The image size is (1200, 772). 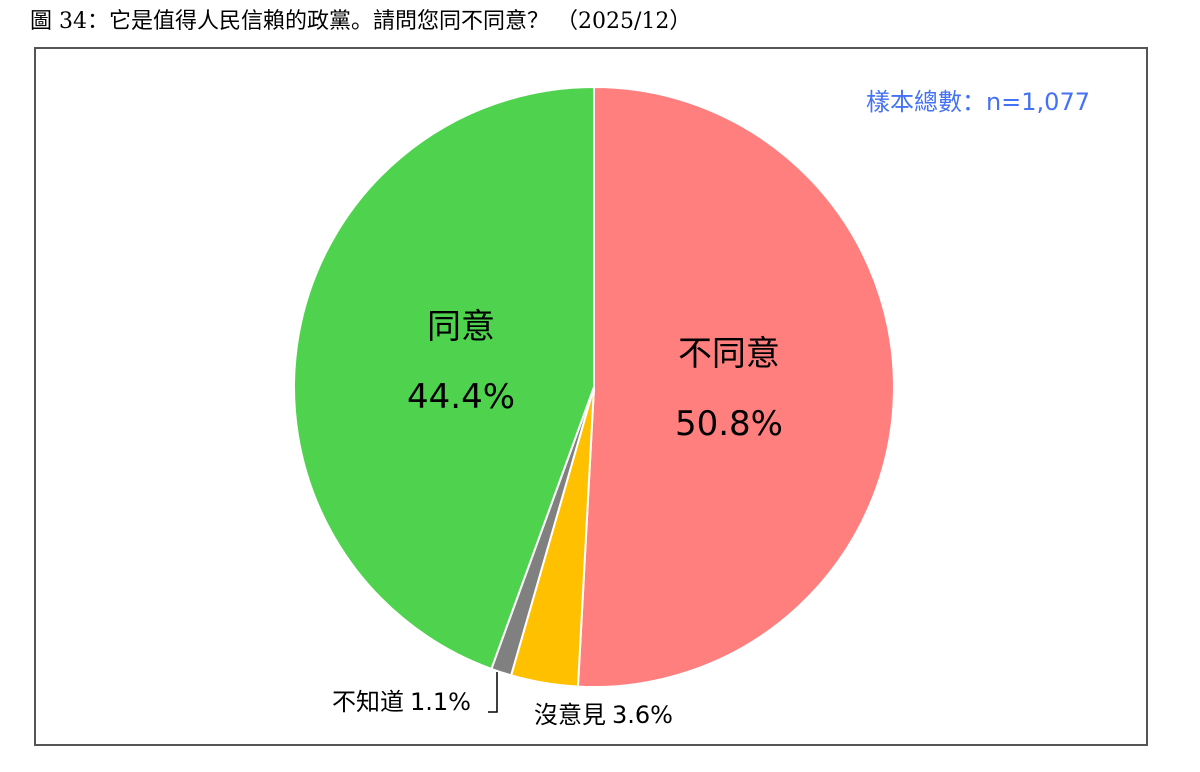 I want to click on leader-line, so click(x=493, y=692).